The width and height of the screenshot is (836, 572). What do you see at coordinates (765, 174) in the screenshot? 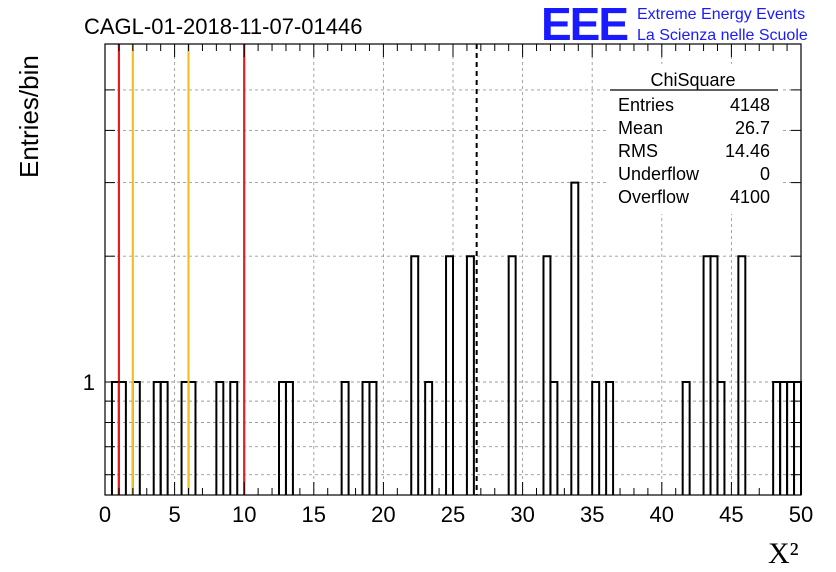
I see `stats-value-underflow: 0` at bounding box center [765, 174].